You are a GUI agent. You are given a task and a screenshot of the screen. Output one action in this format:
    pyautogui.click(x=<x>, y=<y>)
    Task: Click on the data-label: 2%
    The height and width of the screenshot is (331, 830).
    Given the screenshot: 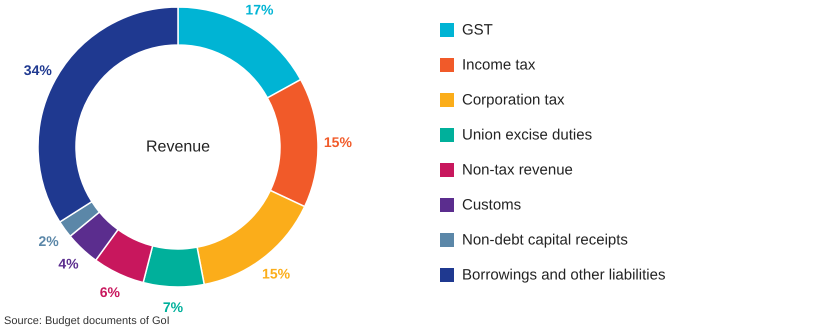 What is the action you would take?
    pyautogui.click(x=49, y=241)
    